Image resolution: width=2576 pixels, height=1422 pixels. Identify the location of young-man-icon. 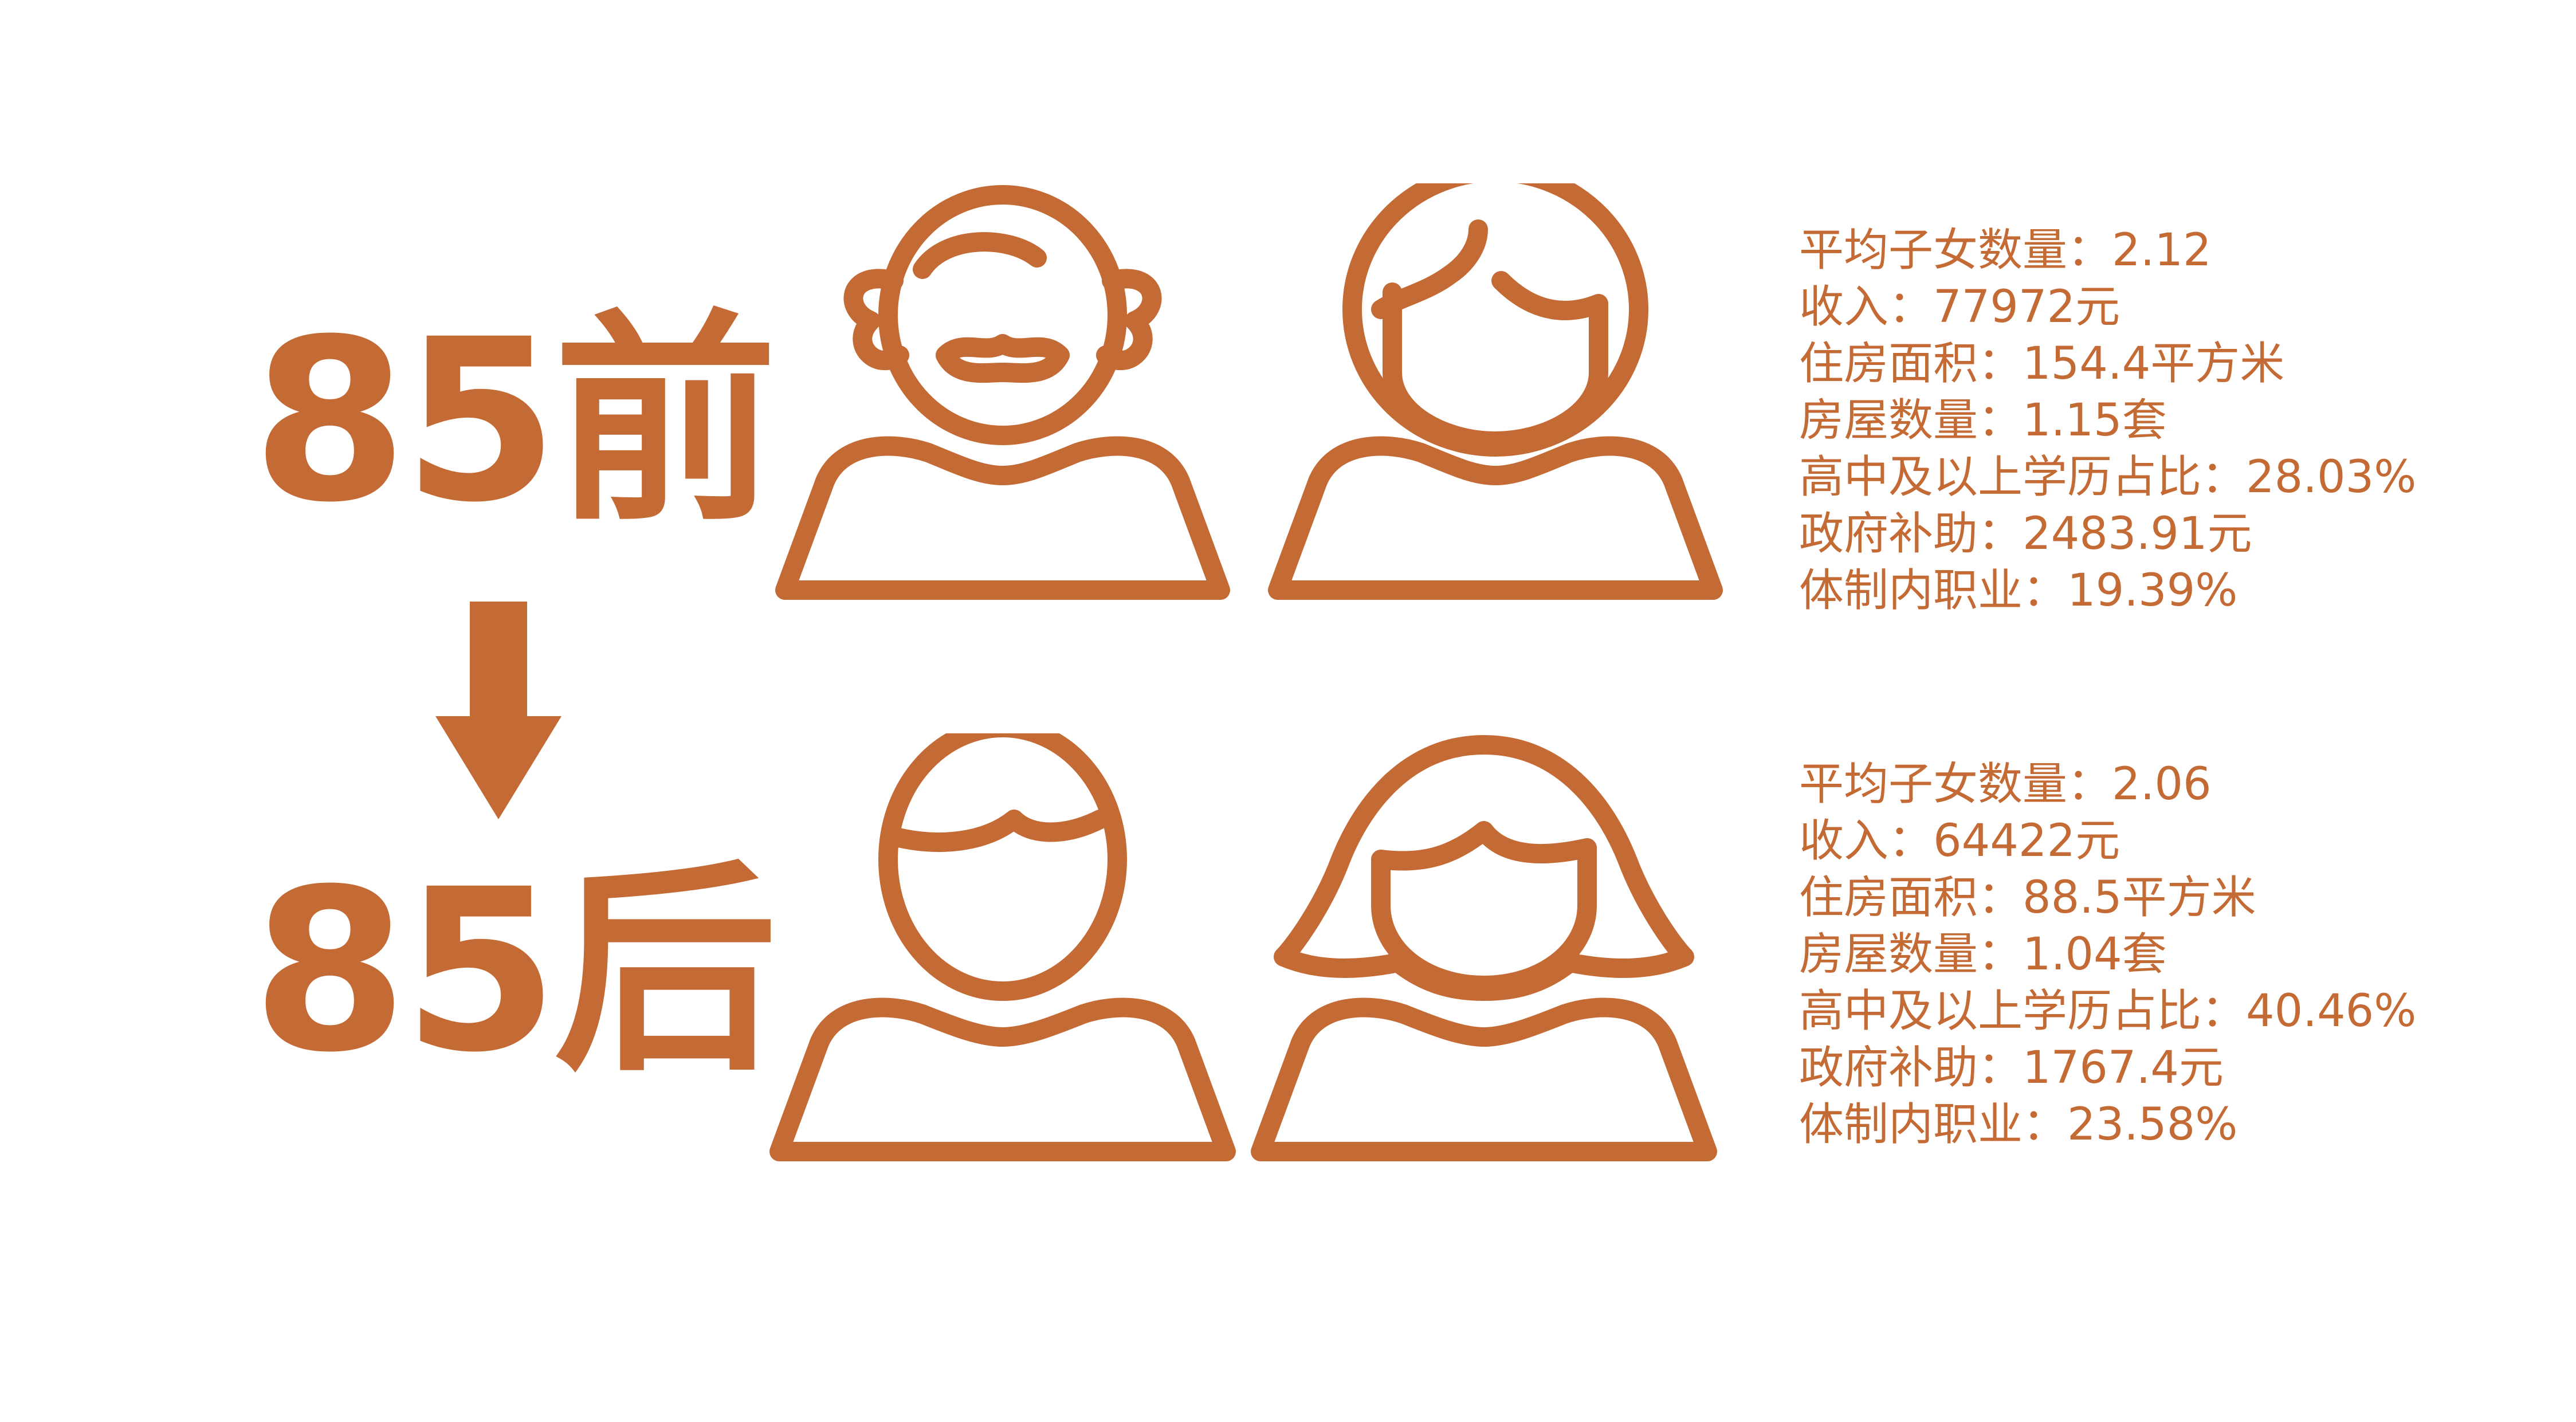
(1003, 956).